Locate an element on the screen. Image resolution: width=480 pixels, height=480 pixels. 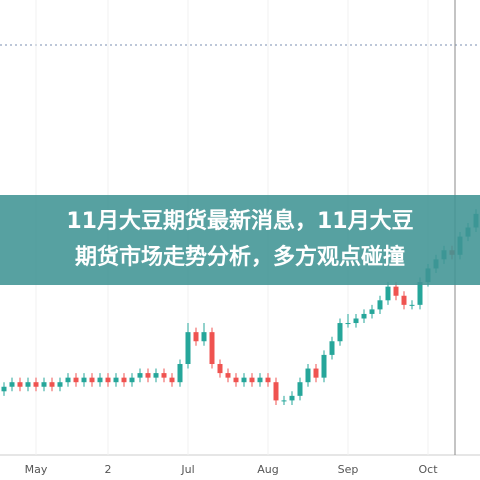
x-tick-label: 2 is located at coordinates (108, 469).